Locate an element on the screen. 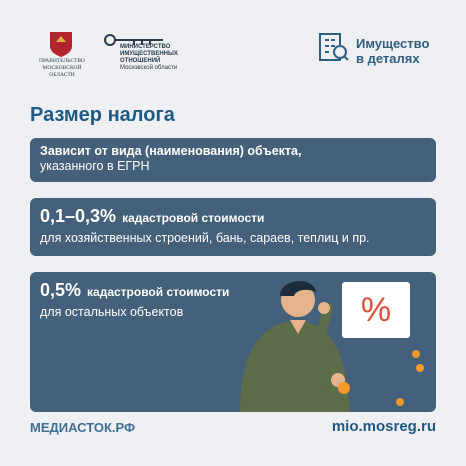 Image resolution: width=466 pixels, height=466 pixels. badge-text: Имущество в деталях is located at coordinates (392, 51).